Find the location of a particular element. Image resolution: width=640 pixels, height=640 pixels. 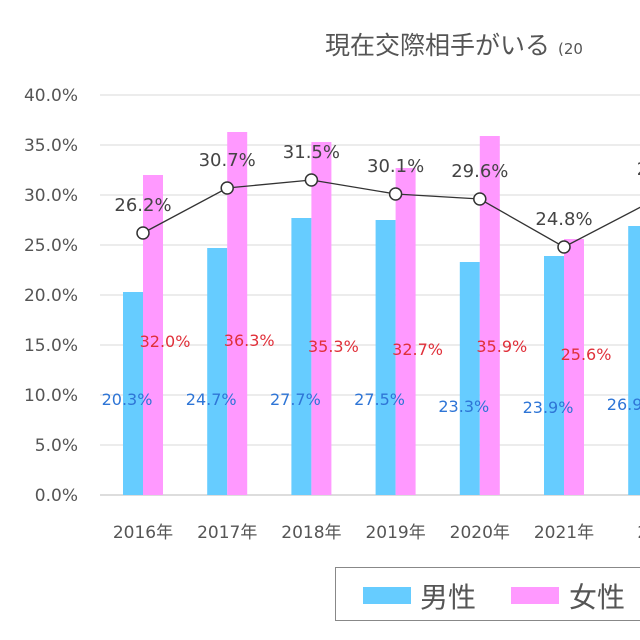

legend: 男性 女性 is located at coordinates (487, 594).